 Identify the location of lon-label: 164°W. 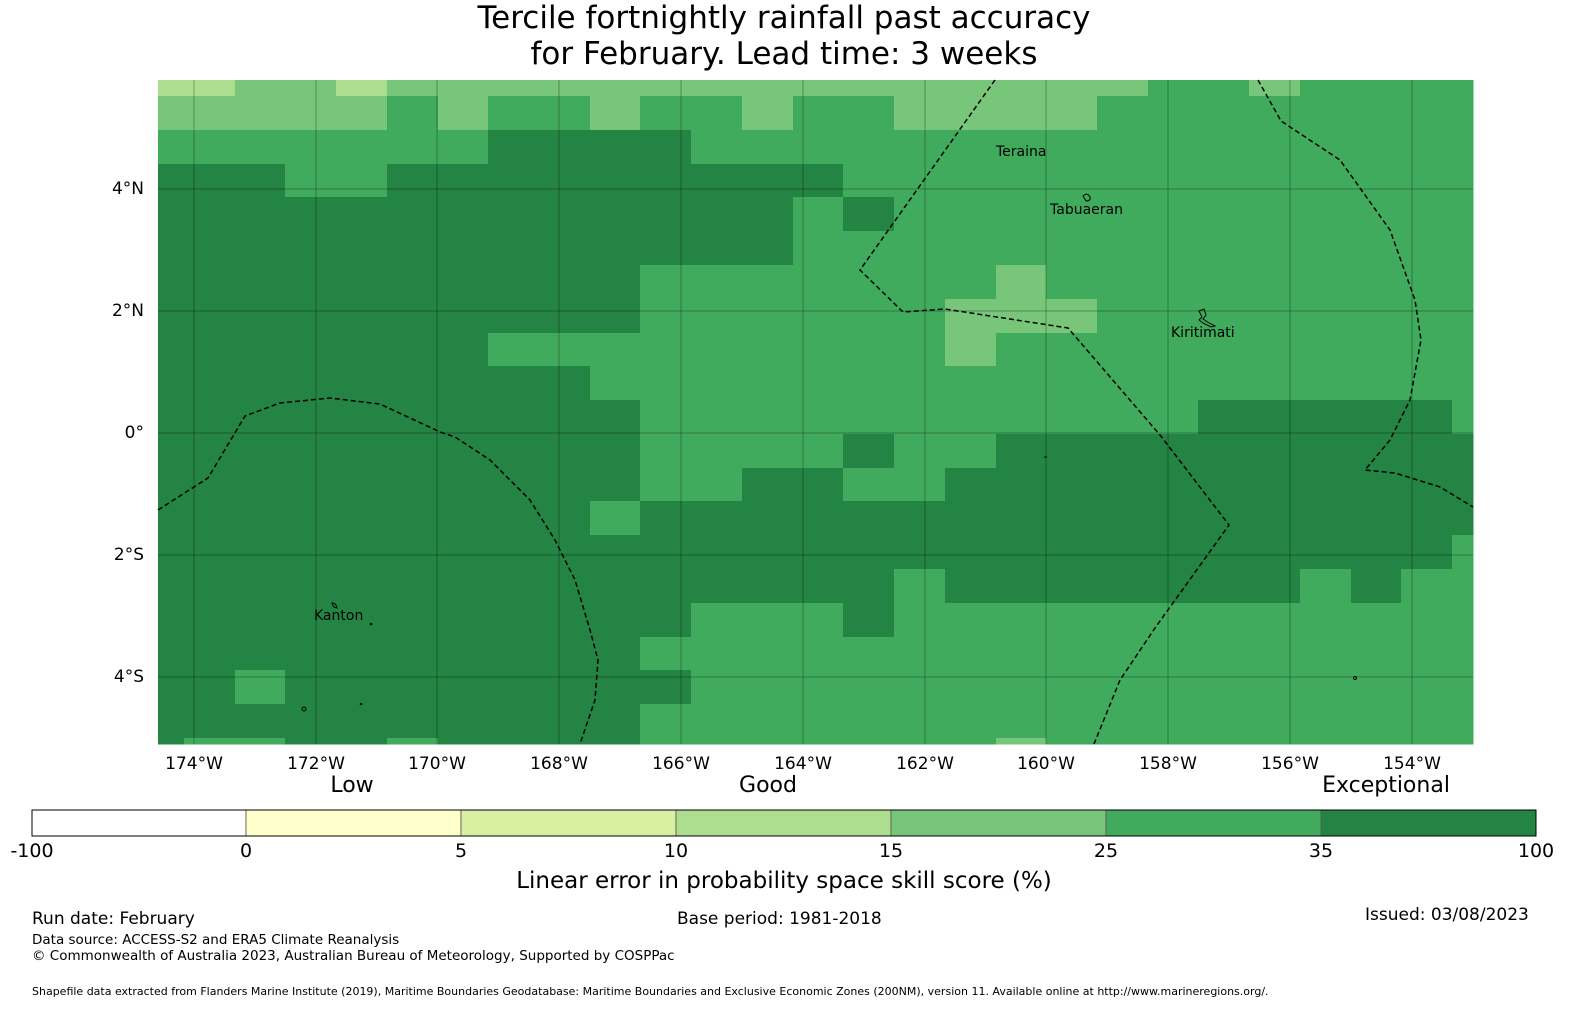
(803, 764).